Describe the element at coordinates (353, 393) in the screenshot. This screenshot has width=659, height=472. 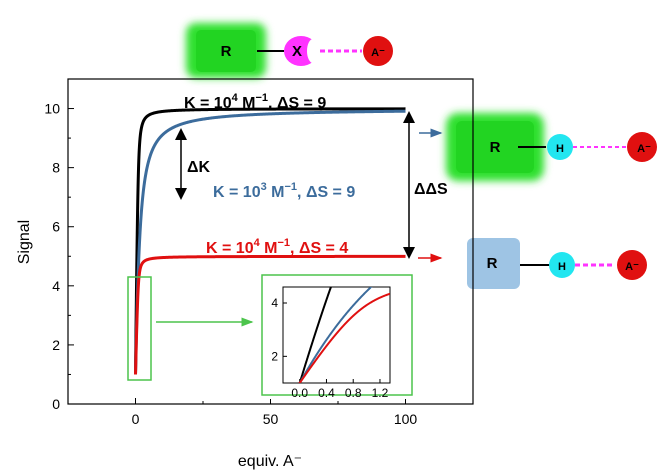
I see `inset-x-tick-label: 0.8` at that location.